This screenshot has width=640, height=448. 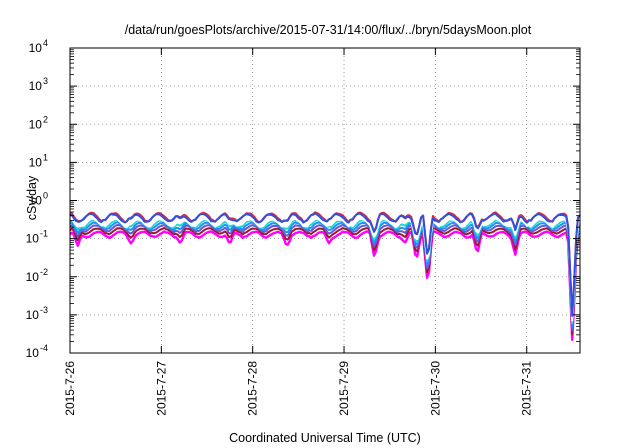 What do you see at coordinates (435, 388) in the screenshot?
I see `x-tick-label: 2015-7-30` at bounding box center [435, 388].